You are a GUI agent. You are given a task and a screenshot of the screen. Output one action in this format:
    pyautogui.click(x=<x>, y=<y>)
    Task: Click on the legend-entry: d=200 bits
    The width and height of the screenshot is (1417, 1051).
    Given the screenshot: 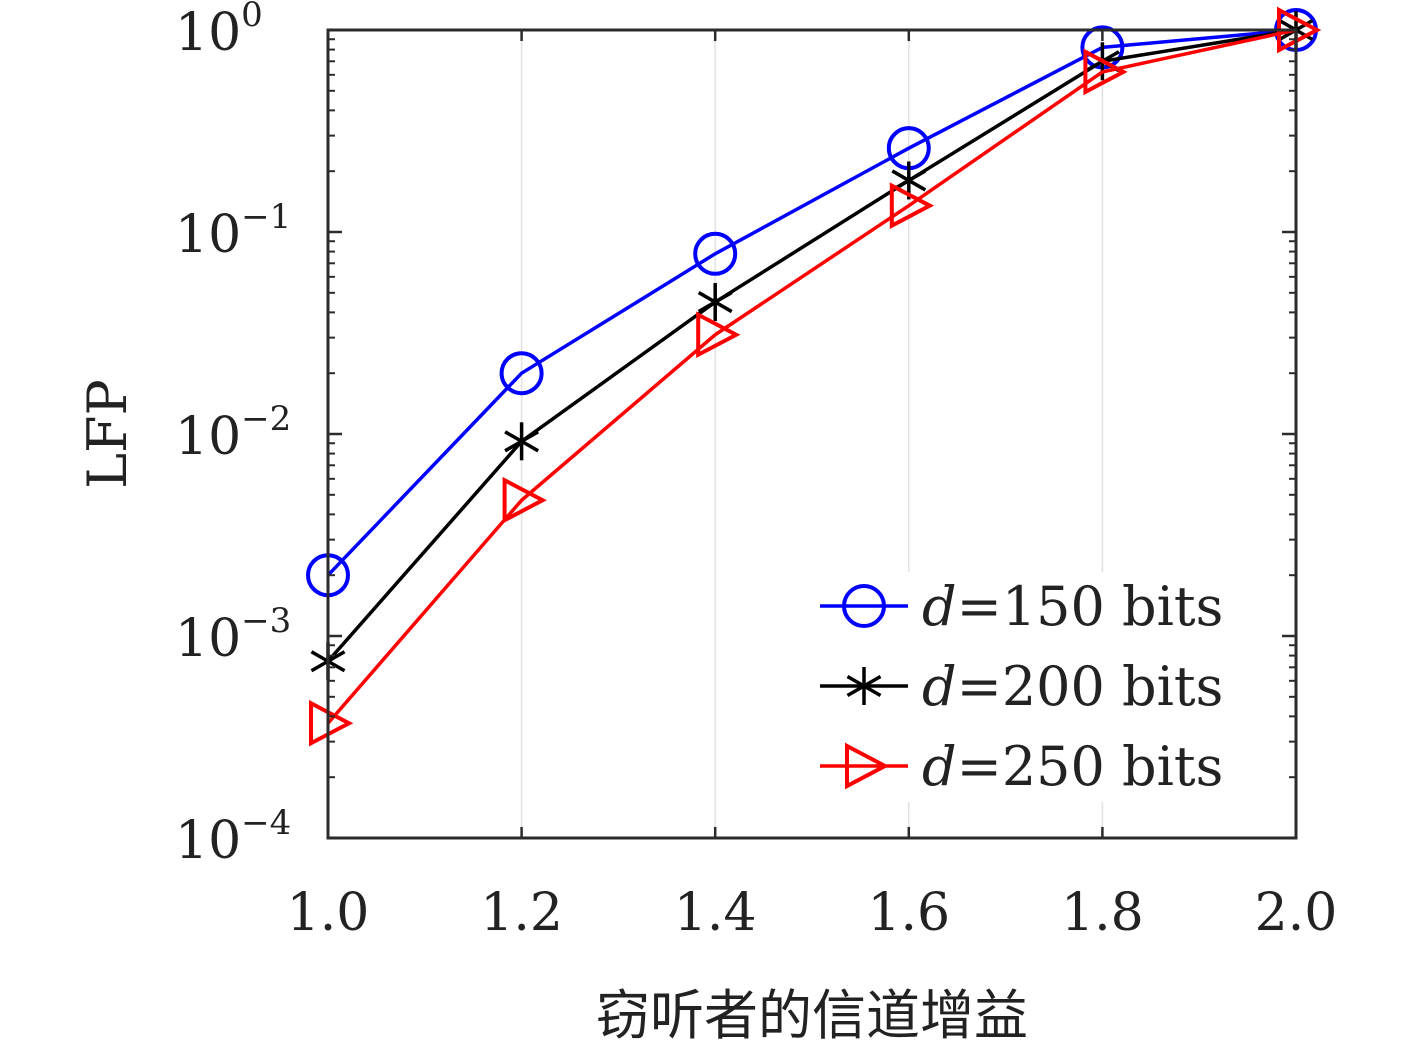 What is the action you would take?
    pyautogui.click(x=1021, y=686)
    